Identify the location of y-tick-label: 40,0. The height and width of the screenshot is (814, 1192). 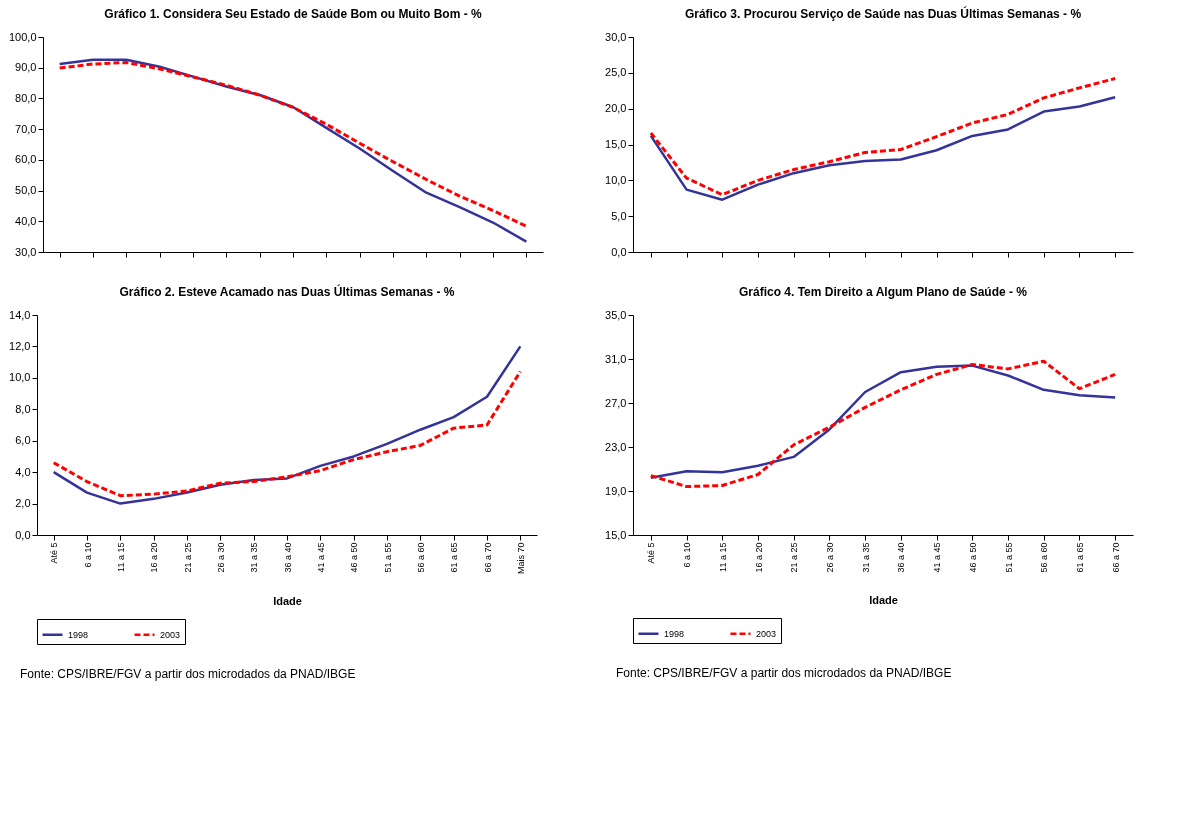
(26, 220).